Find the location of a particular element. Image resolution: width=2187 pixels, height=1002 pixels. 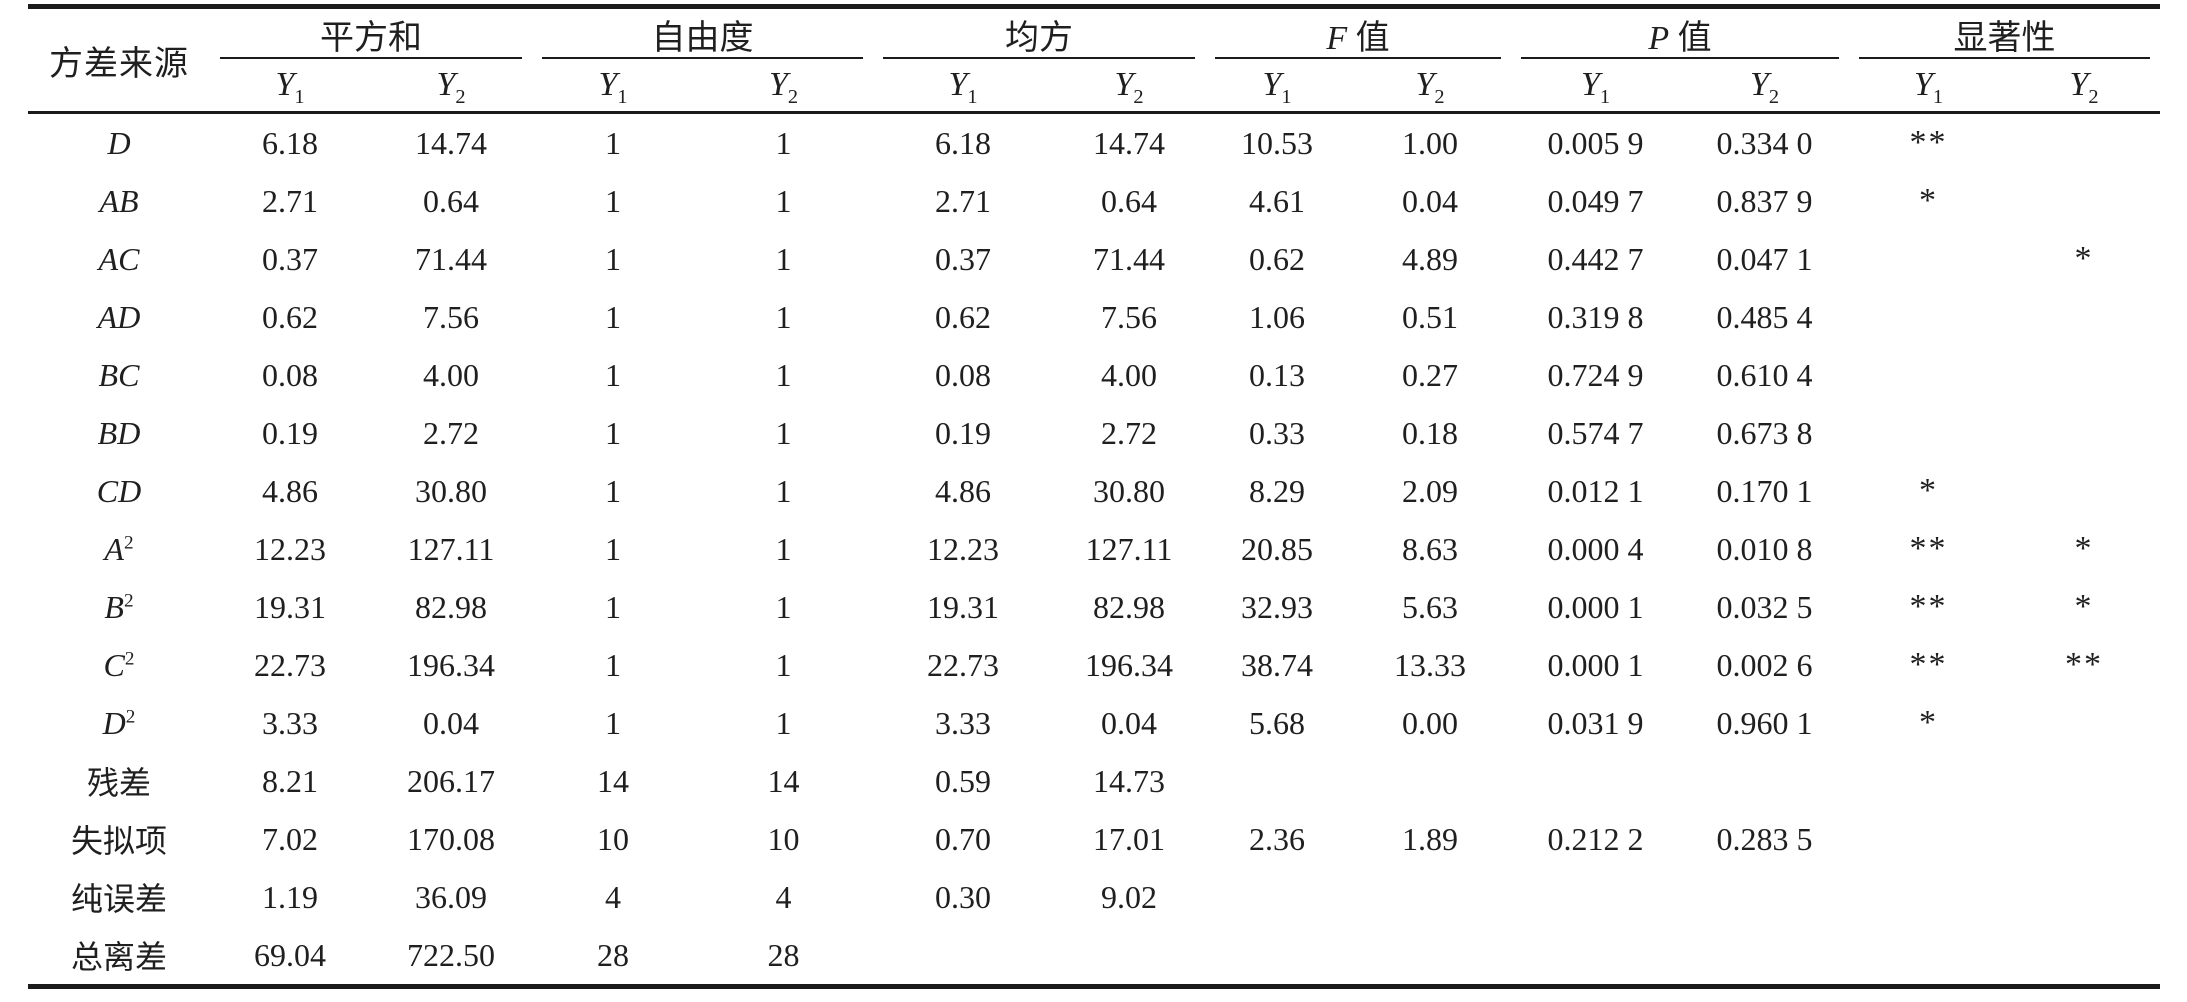

cell-value: 4.89 is located at coordinates (1430, 258).